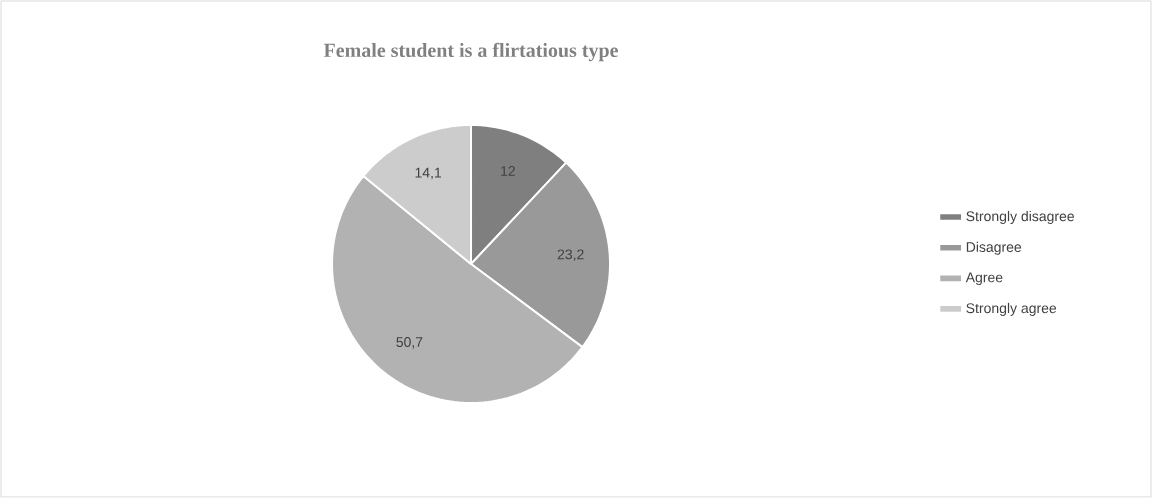  What do you see at coordinates (409, 343) in the screenshot?
I see `data-label: 50,7` at bounding box center [409, 343].